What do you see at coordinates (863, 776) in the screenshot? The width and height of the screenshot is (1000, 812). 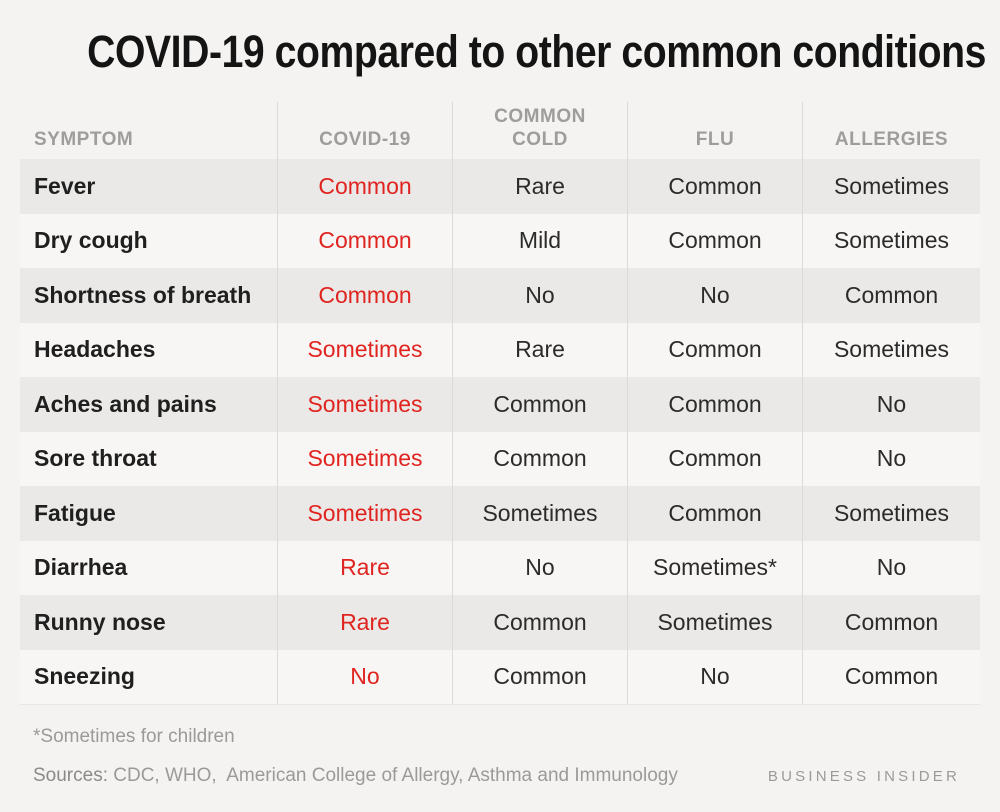 I see `business-insider-wordmark: BUSINESS INSIDER` at bounding box center [863, 776].